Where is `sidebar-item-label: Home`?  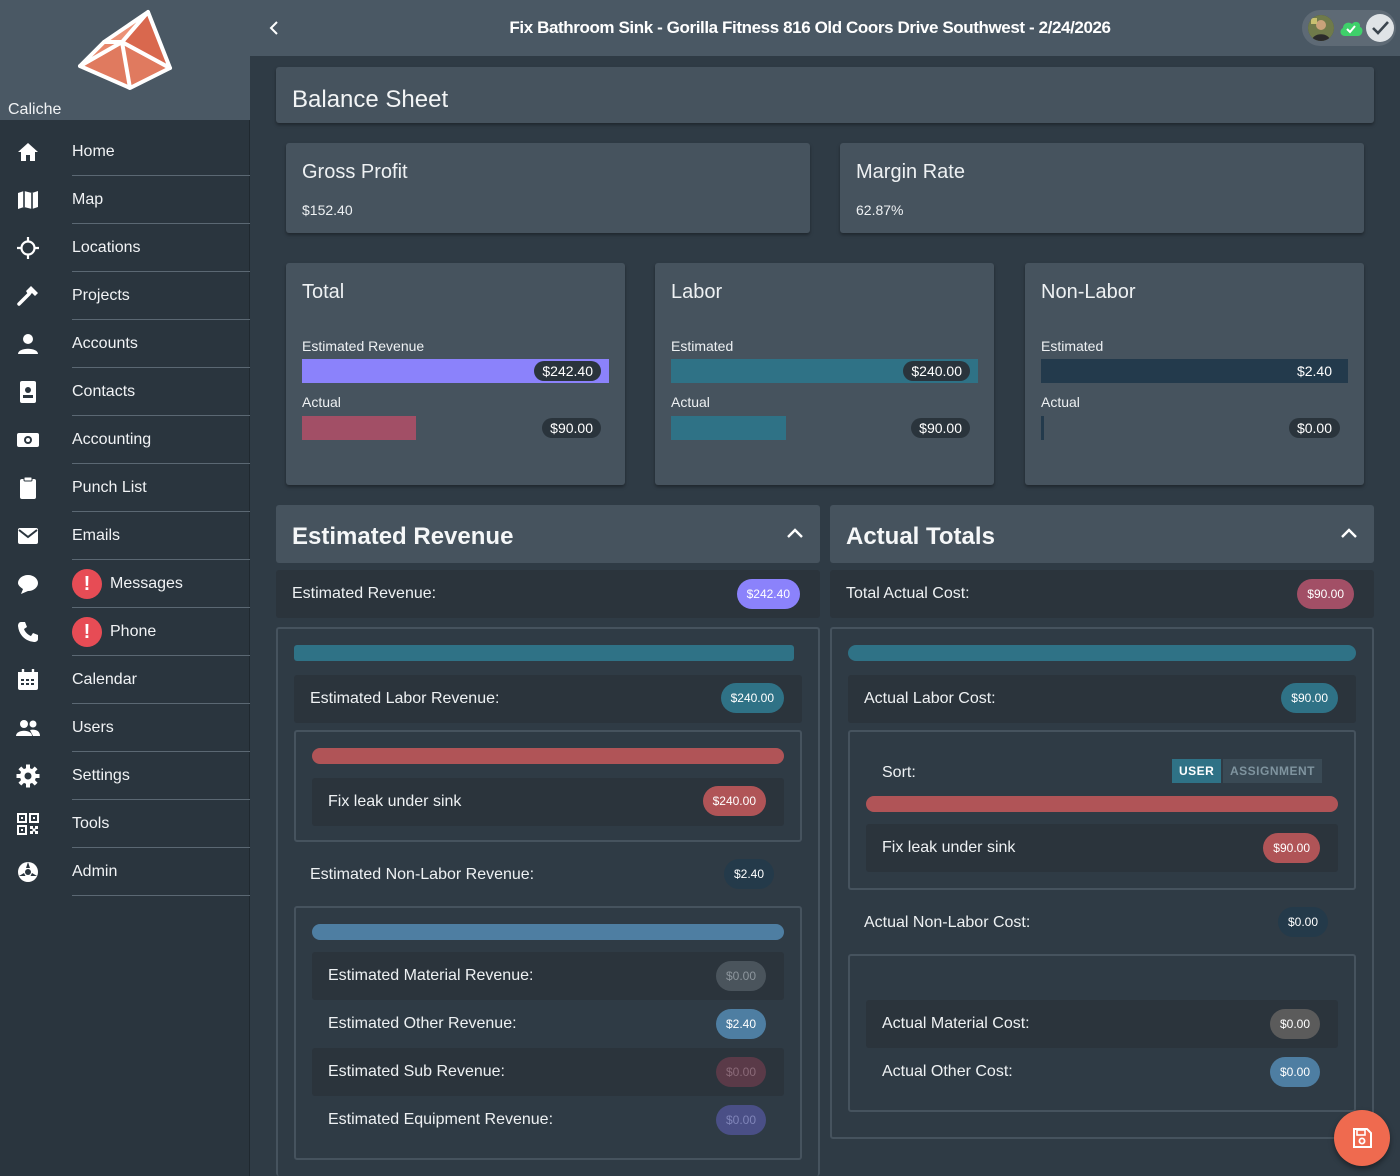
sidebar-item-label: Home is located at coordinates (93, 151).